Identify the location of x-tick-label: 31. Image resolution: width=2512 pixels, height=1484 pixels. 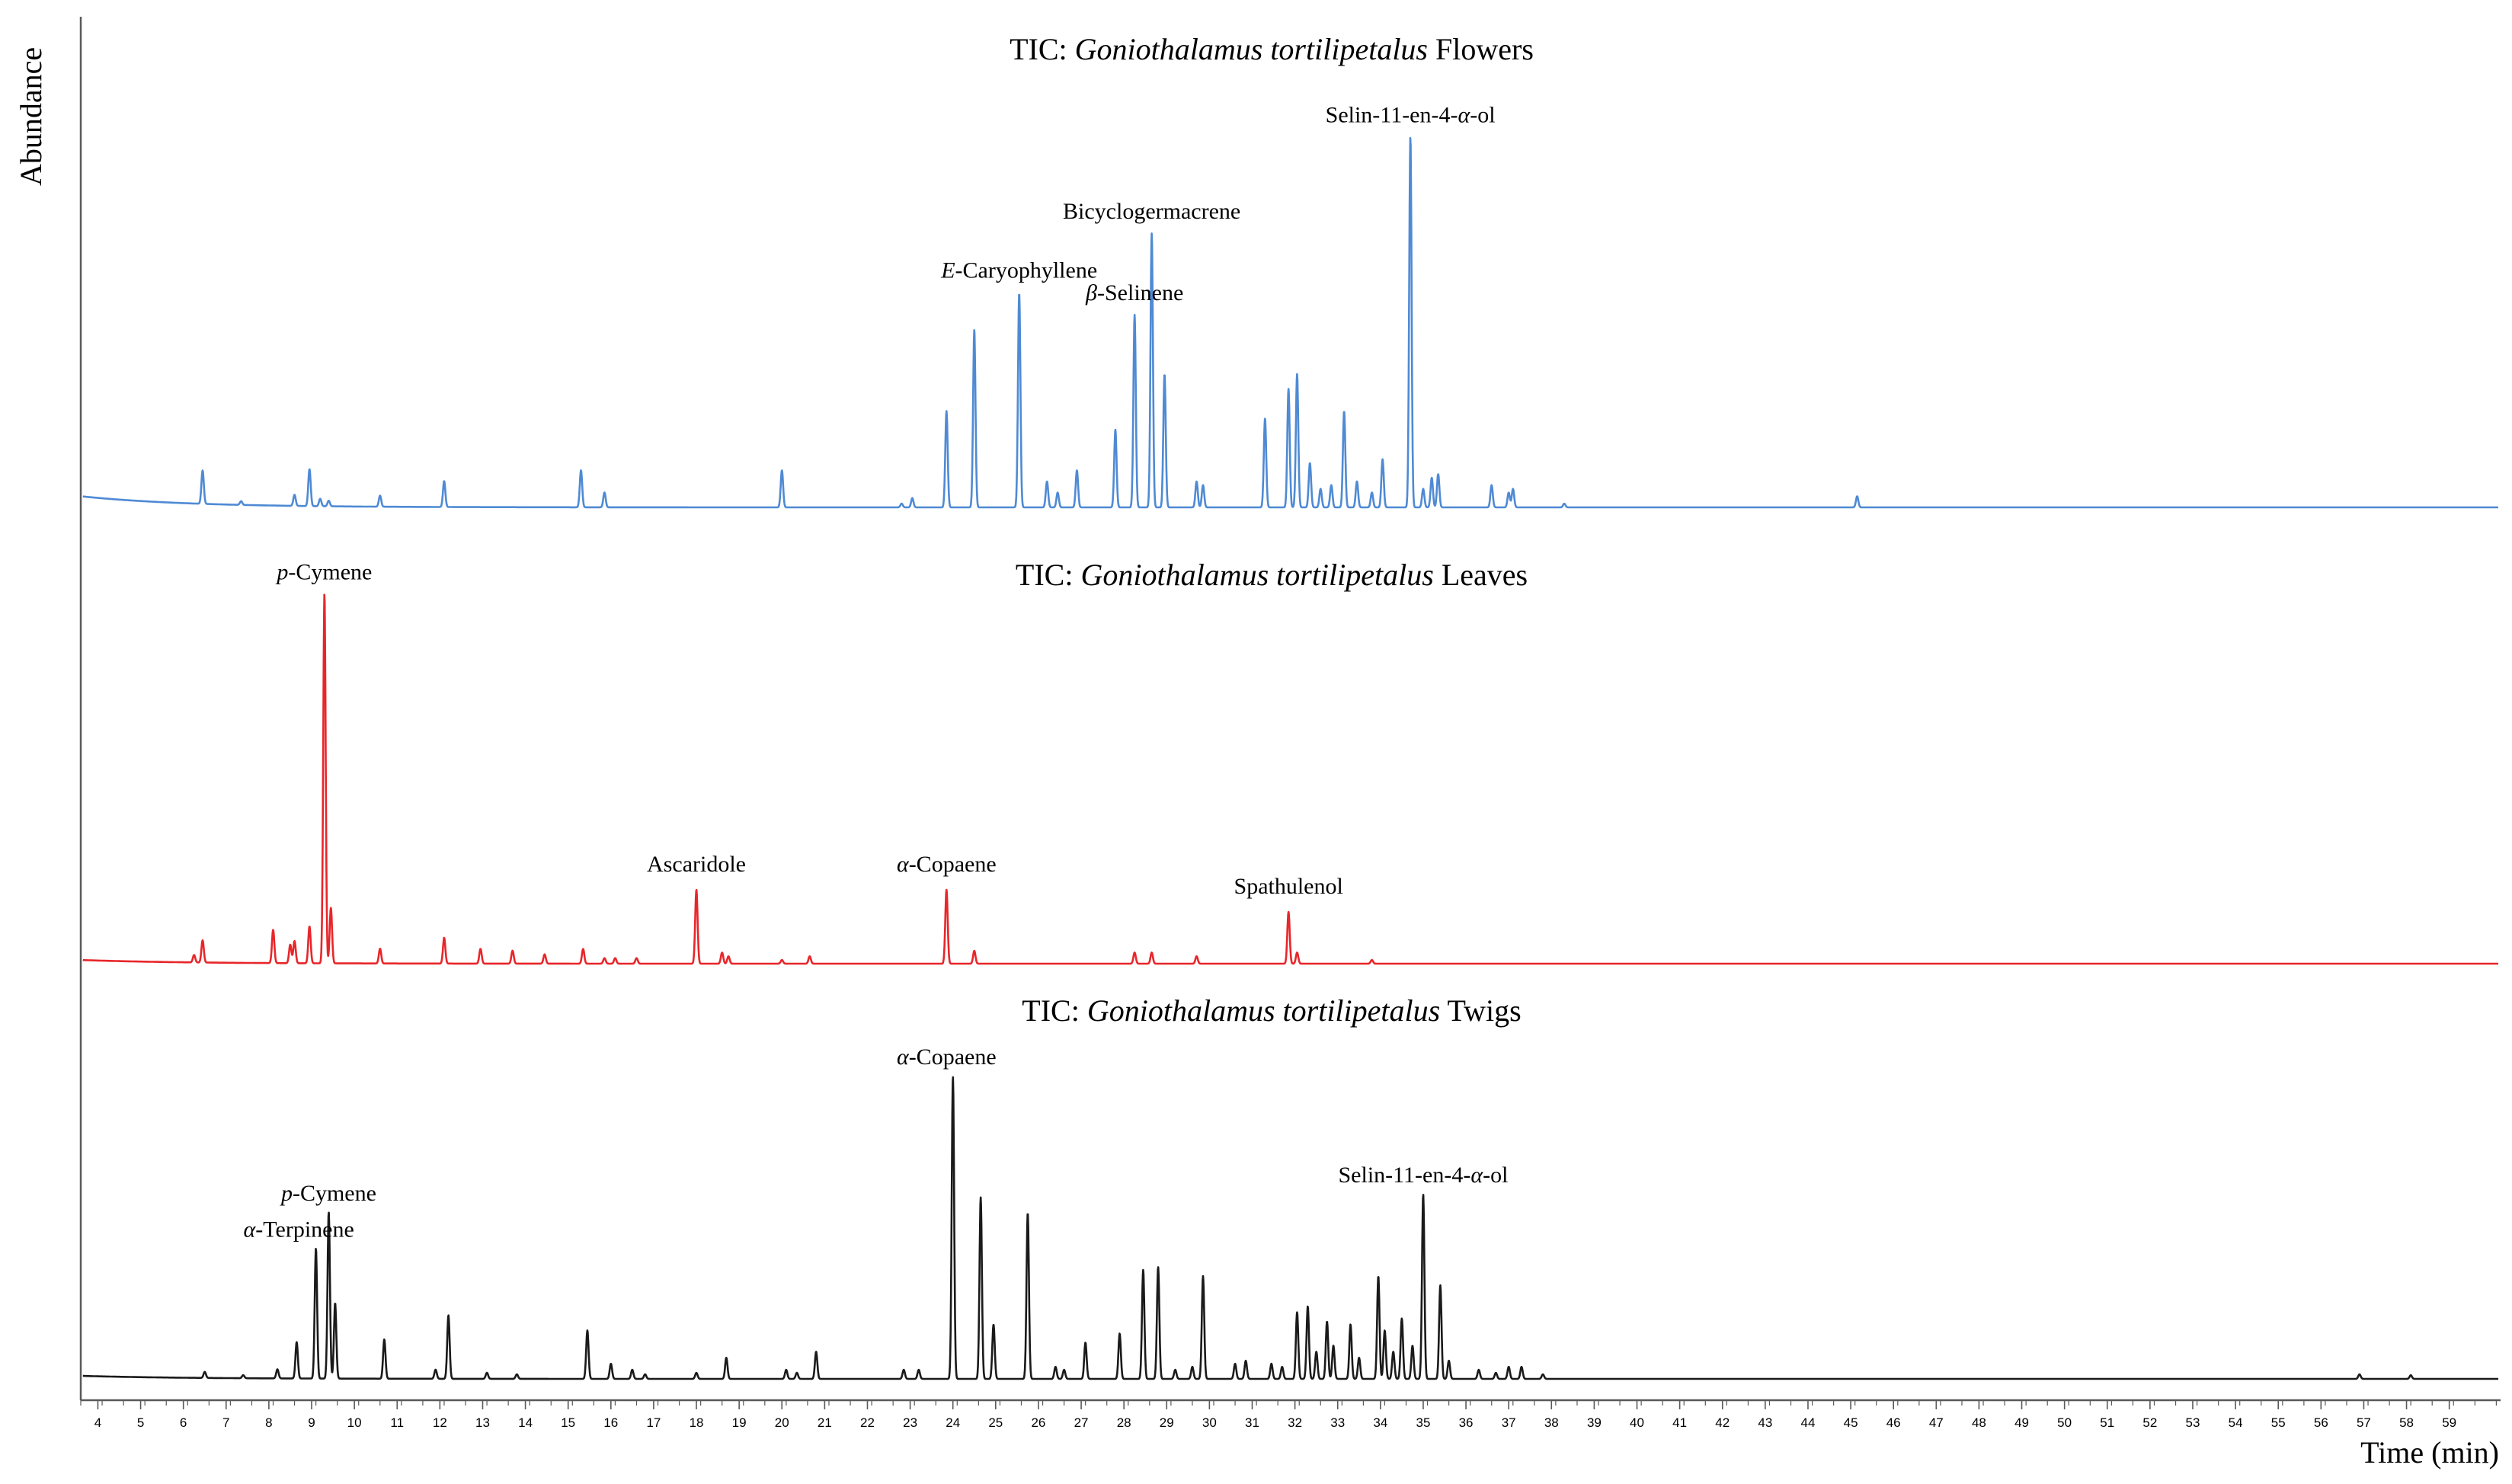
(1252, 1422).